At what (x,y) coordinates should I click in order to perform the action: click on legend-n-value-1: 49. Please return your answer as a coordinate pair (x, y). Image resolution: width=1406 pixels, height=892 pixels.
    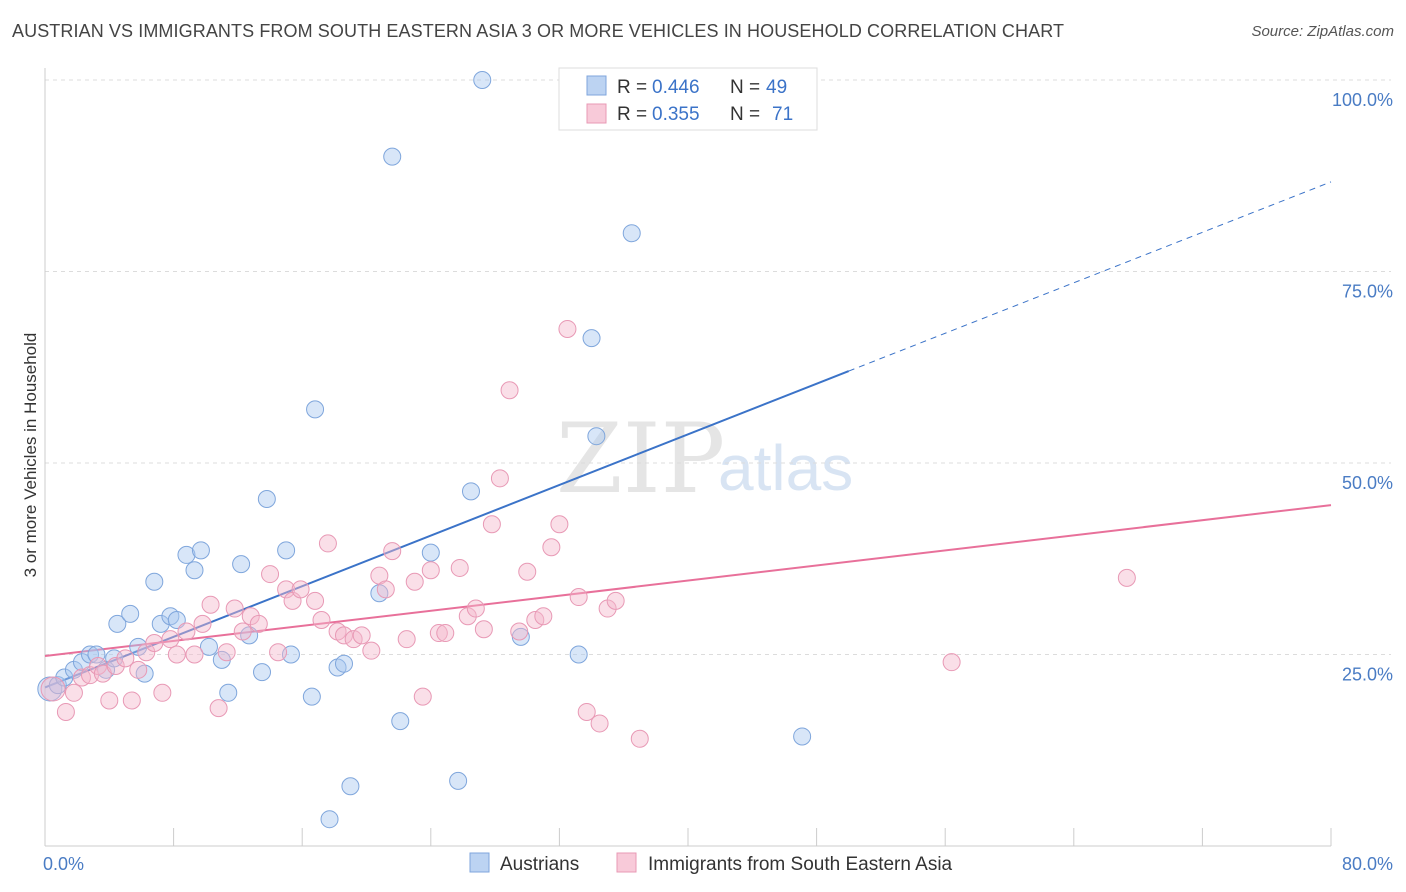
    Looking at the image, I should click on (776, 87).